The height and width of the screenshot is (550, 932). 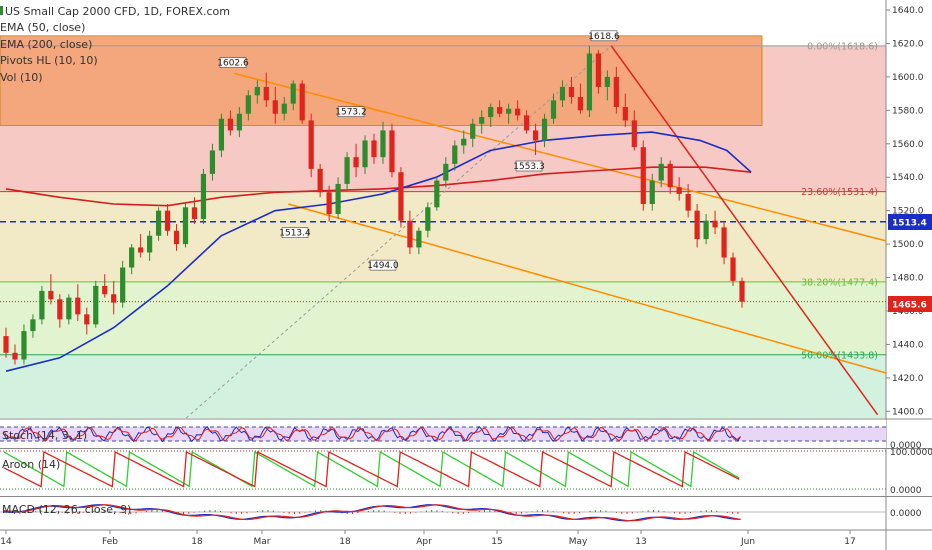 What do you see at coordinates (31, 464) in the screenshot?
I see `aroon-label: Aroon (14)` at bounding box center [31, 464].